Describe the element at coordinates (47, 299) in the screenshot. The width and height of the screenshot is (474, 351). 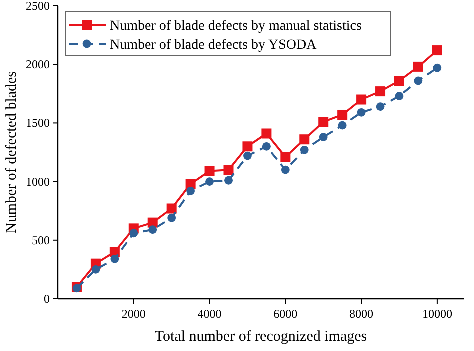
I see `y-tick-label: 0` at that location.